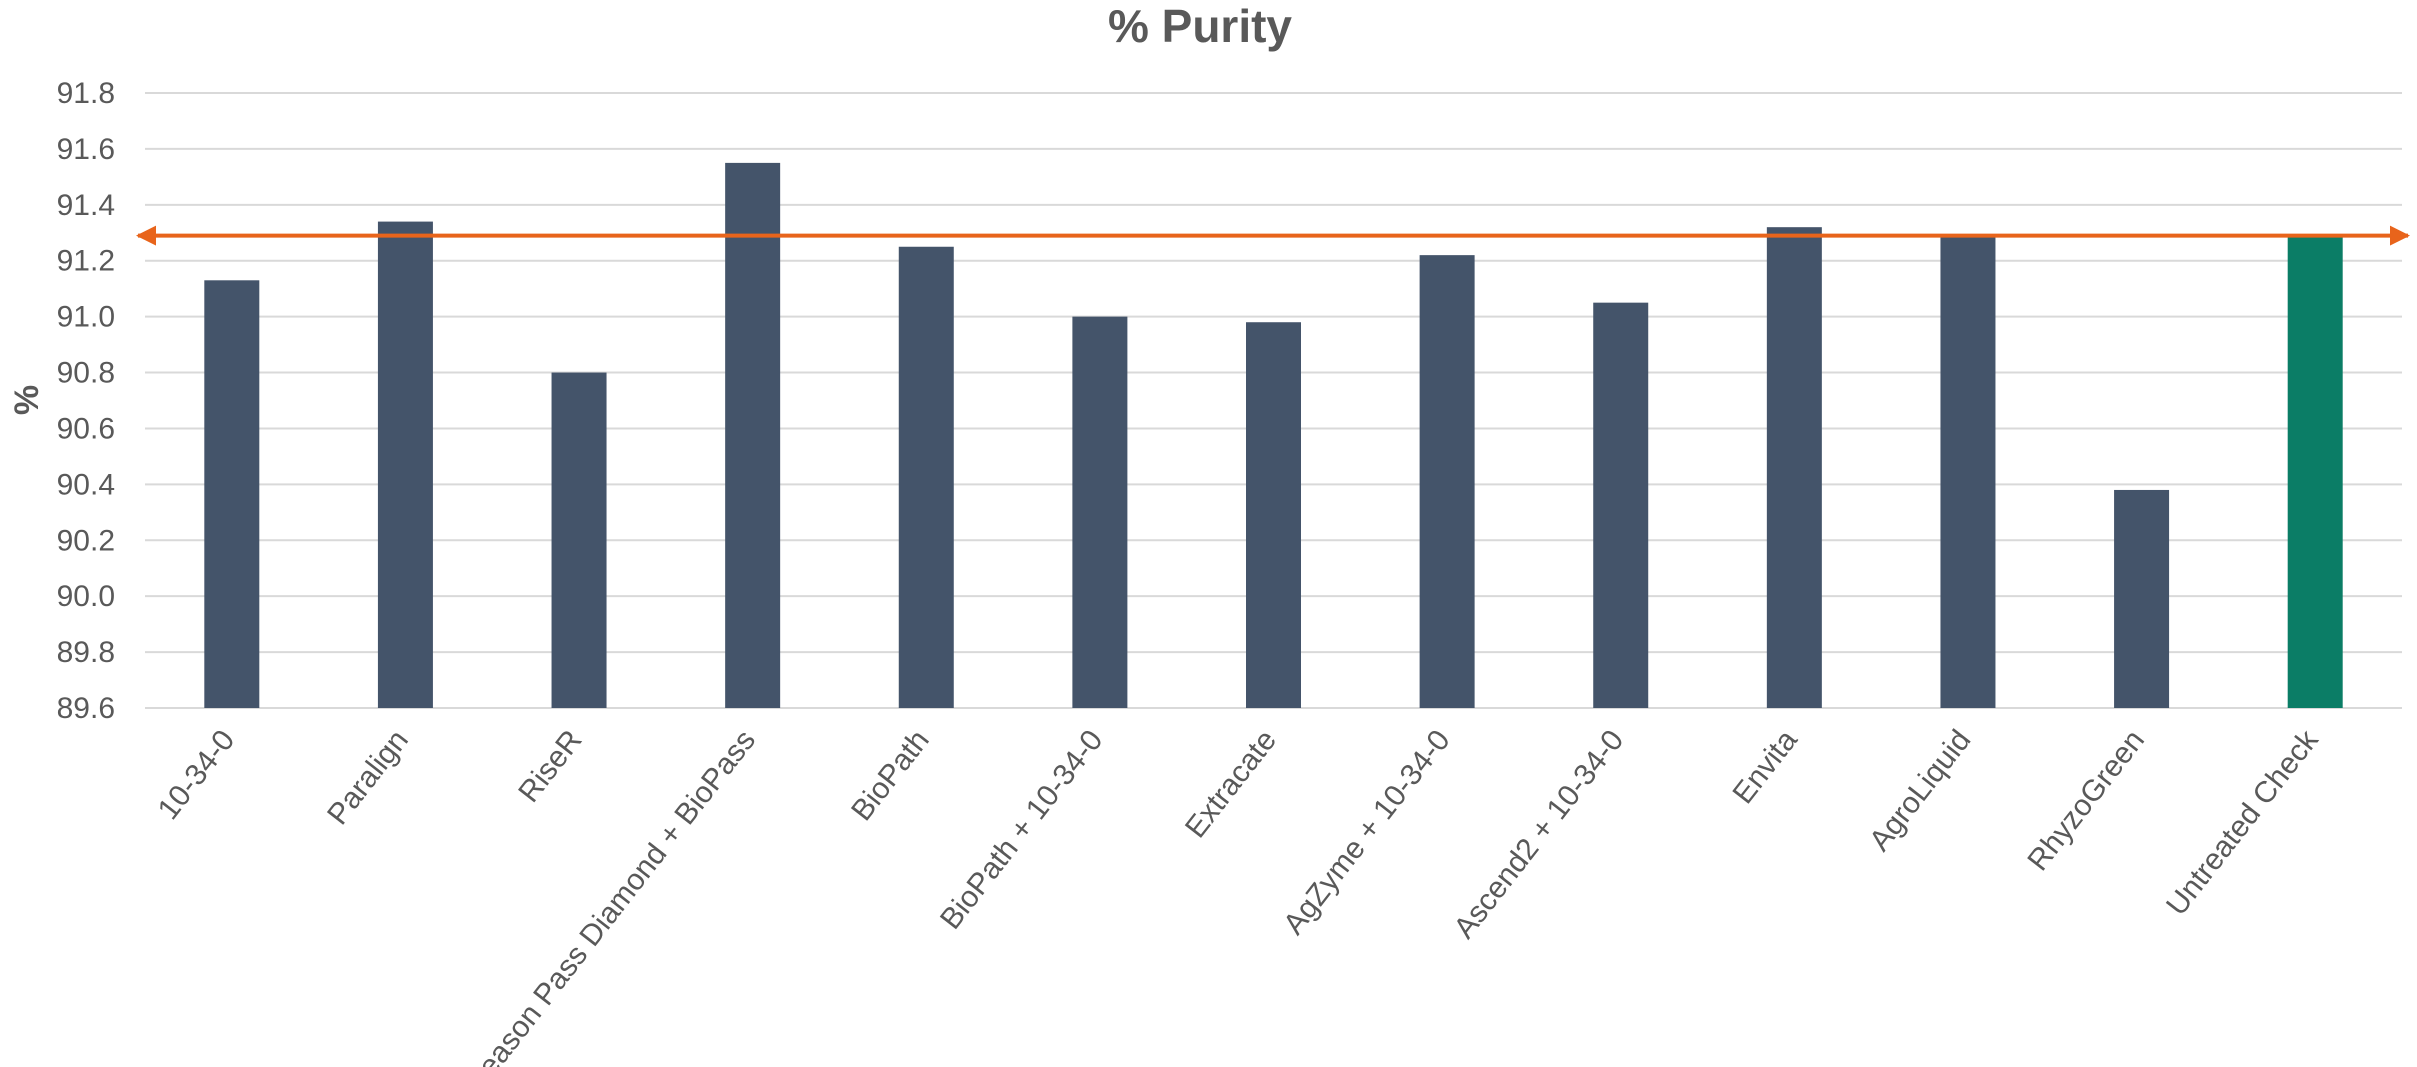 Image resolution: width=2417 pixels, height=1067 pixels. Describe the element at coordinates (1231, 784) in the screenshot. I see `x-category-label: Extracate` at that location.